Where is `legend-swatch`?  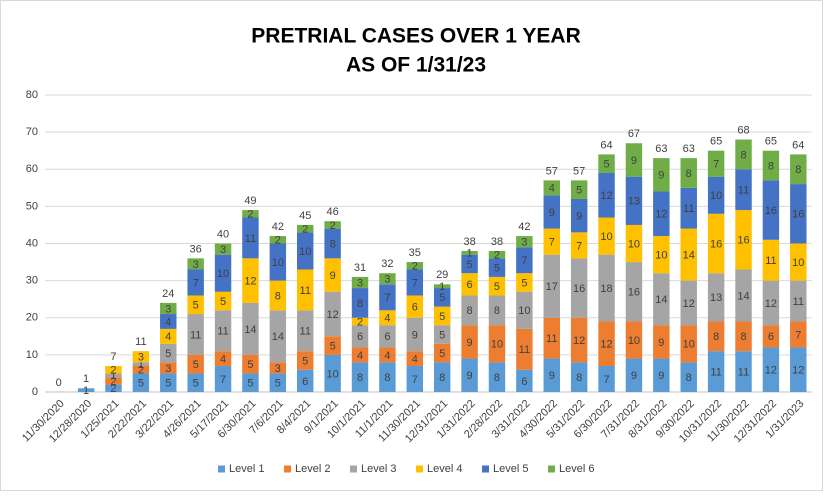
legend-swatch is located at coordinates (353, 469).